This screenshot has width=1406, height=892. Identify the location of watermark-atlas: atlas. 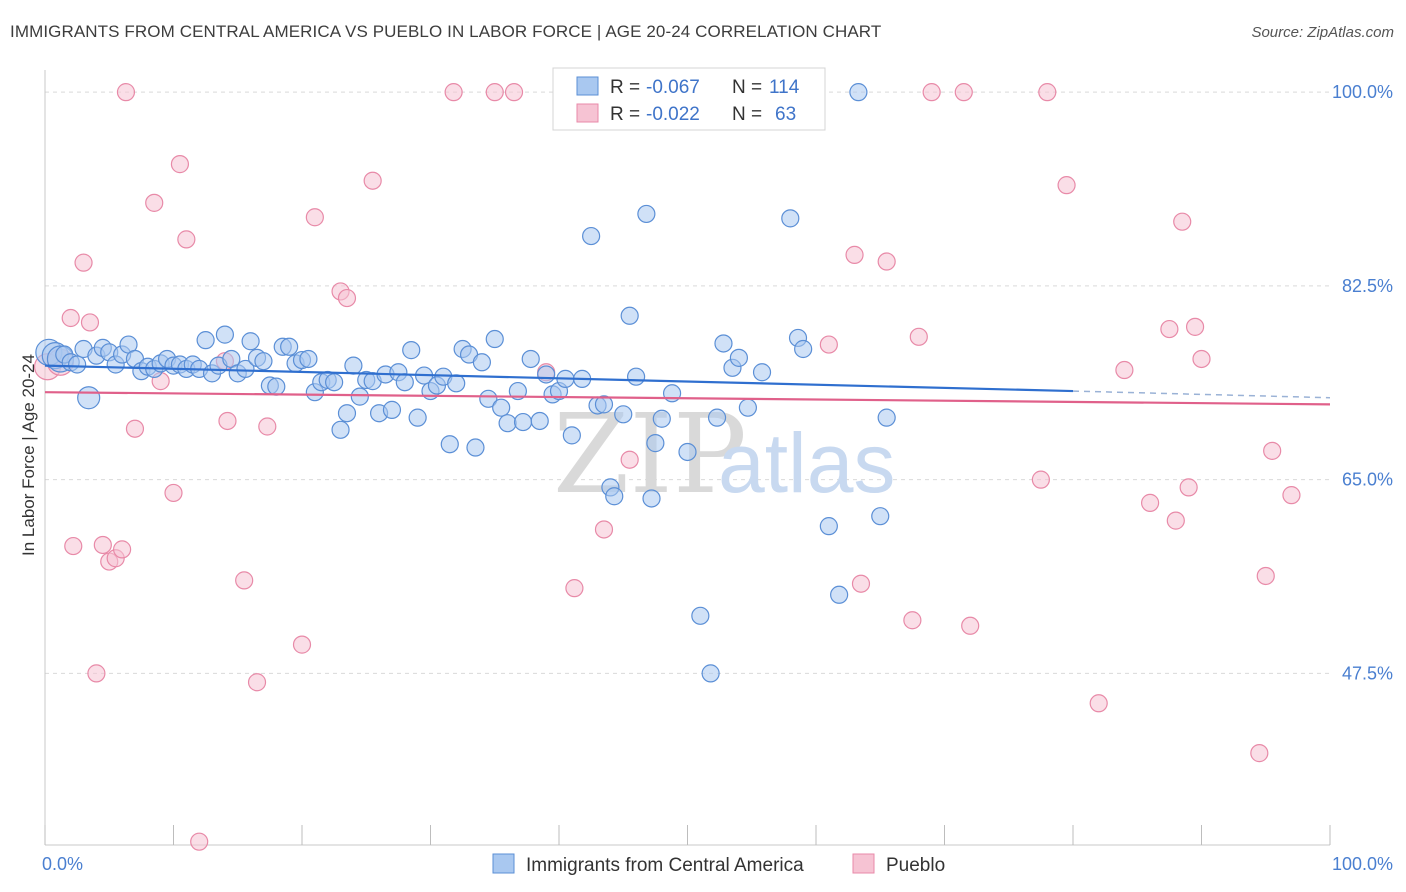
(806, 463).